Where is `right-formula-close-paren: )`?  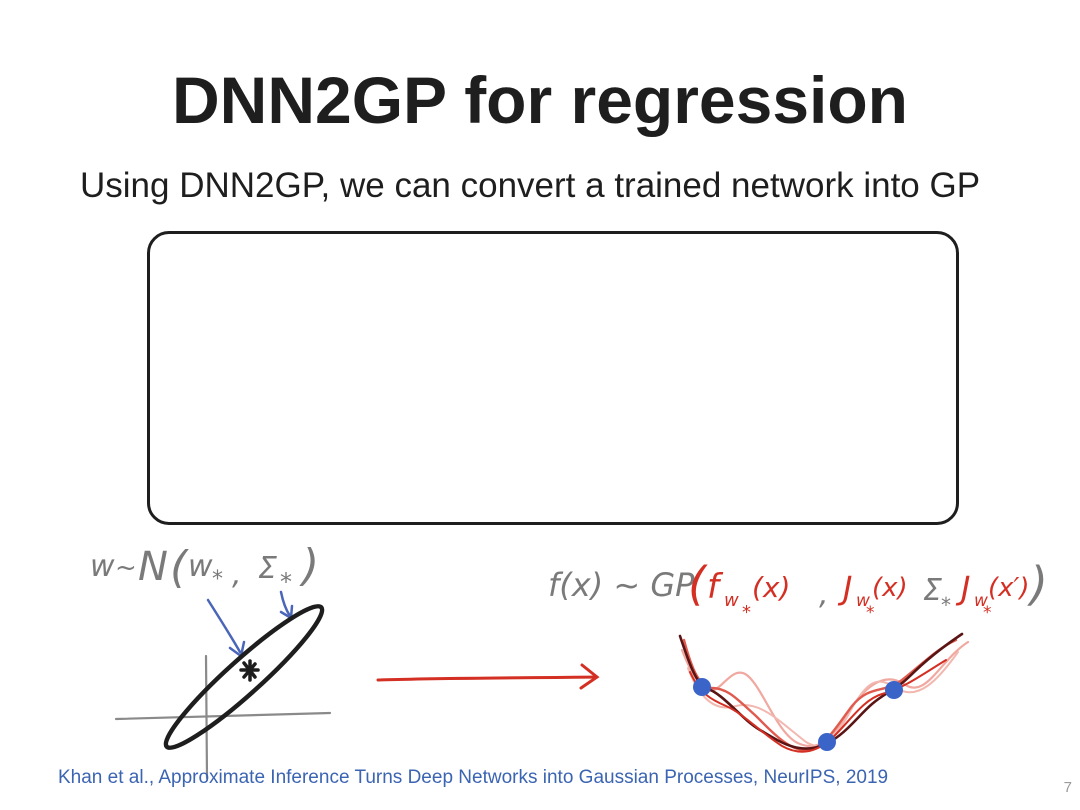
right-formula-close-paren: ) is located at coordinates (1037, 584).